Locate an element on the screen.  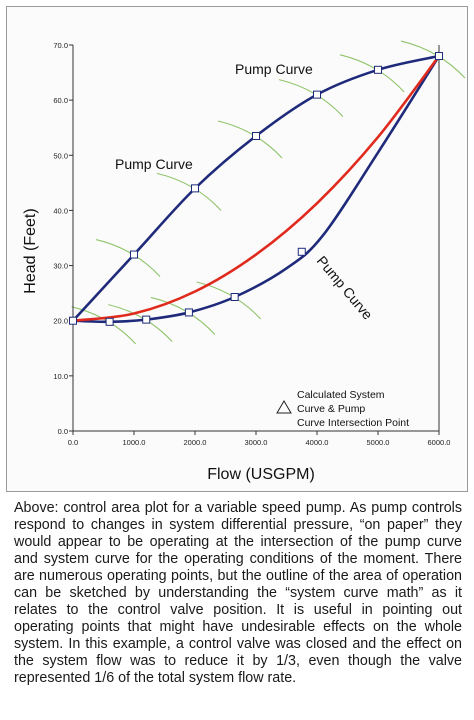
y-tick-label: 10.0 is located at coordinates (60, 376).